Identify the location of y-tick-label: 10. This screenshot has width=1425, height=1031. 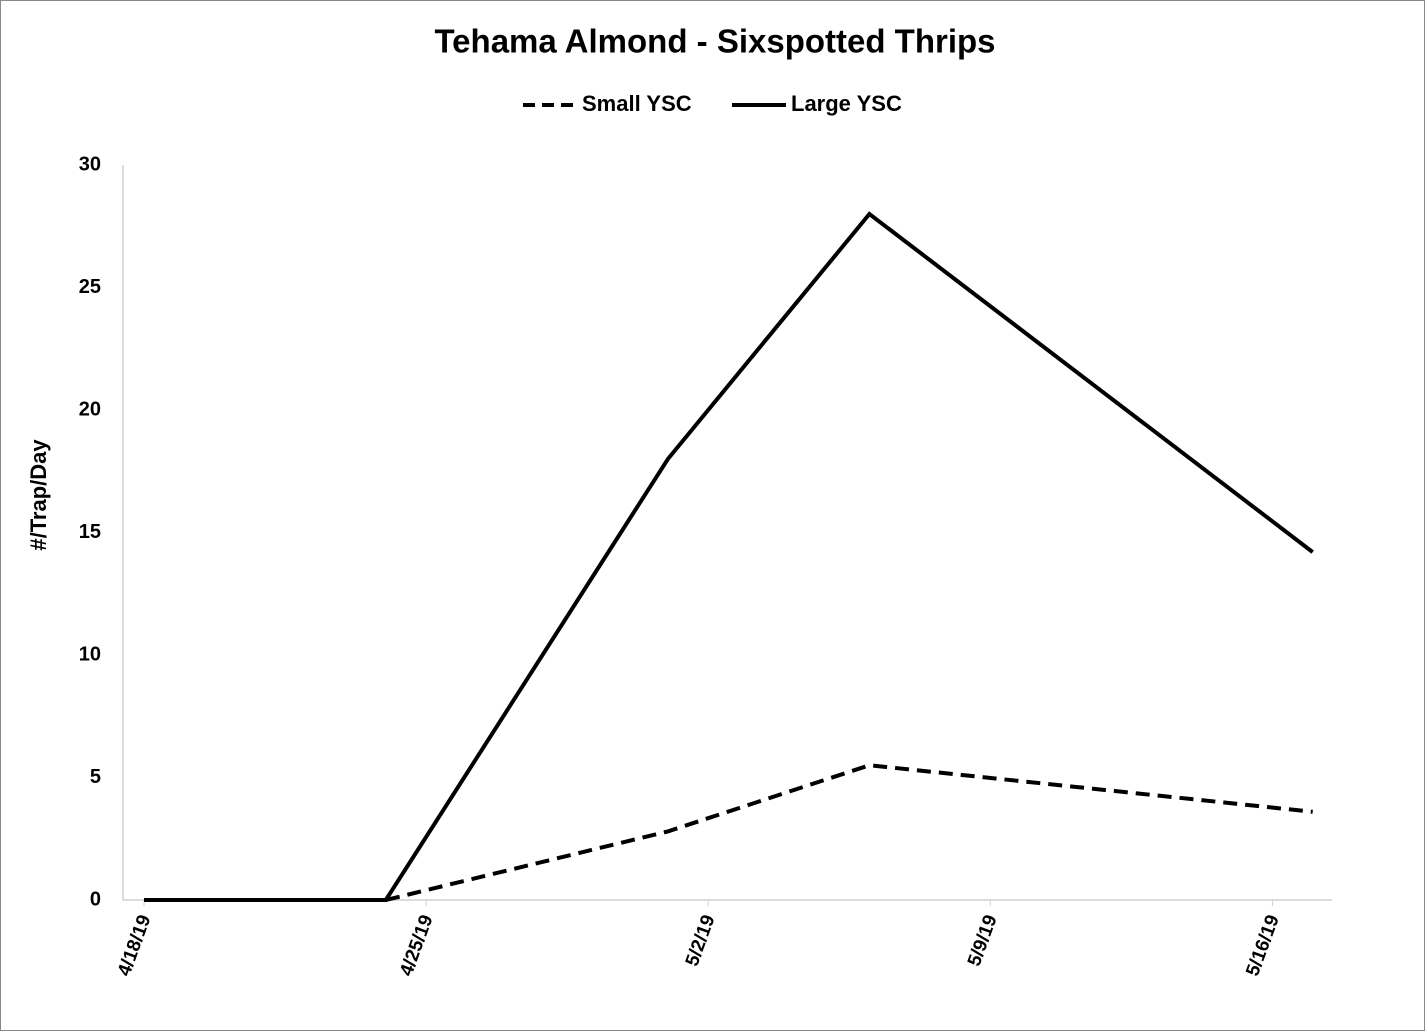
(90, 654).